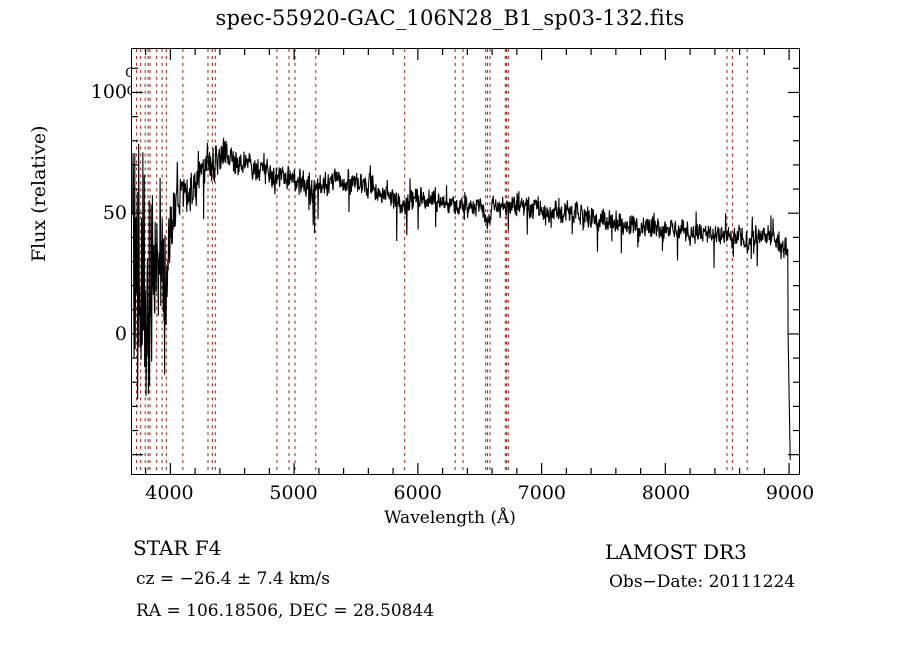 The width and height of the screenshot is (900, 649). I want to click on redshift-velocity-text: cz = −26.4 ± 7.4 km/s, so click(233, 579).